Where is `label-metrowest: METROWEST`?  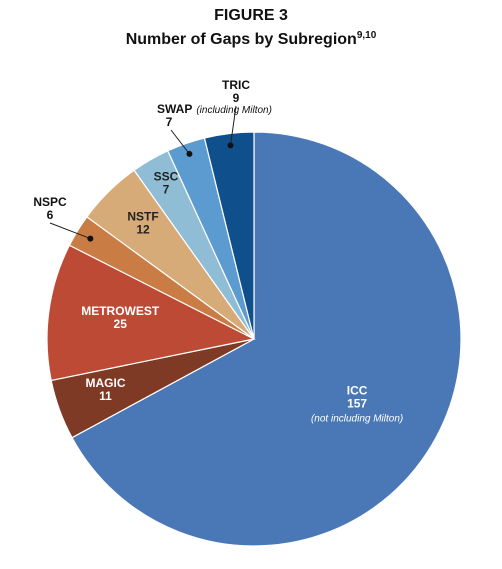 label-metrowest: METROWEST is located at coordinates (120, 311).